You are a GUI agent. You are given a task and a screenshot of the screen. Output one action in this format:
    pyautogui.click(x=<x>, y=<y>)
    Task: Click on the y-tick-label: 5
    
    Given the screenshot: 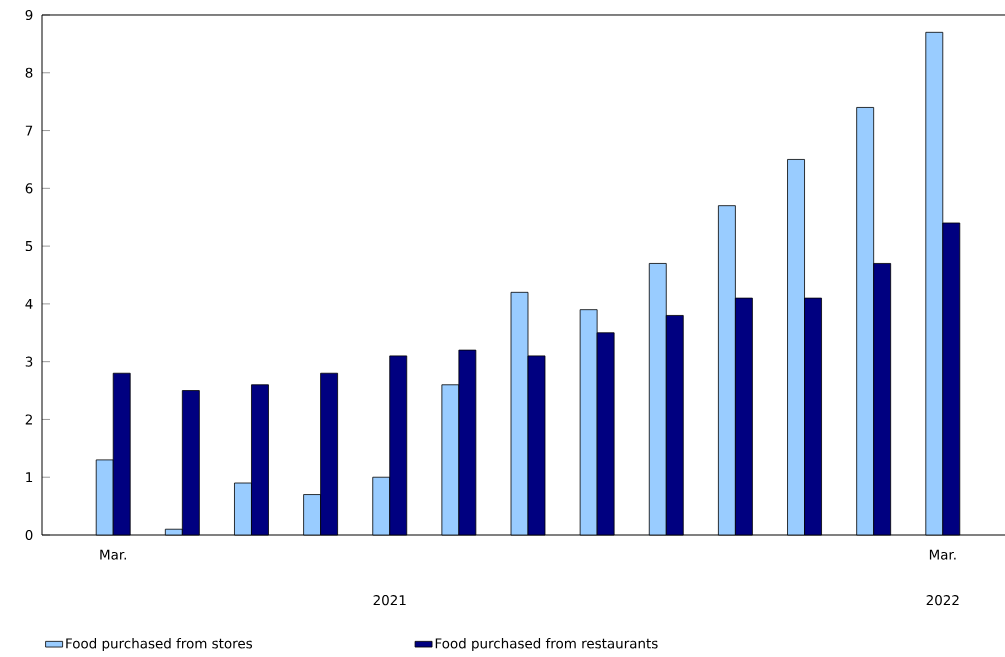 What is the action you would take?
    pyautogui.click(x=29, y=246)
    